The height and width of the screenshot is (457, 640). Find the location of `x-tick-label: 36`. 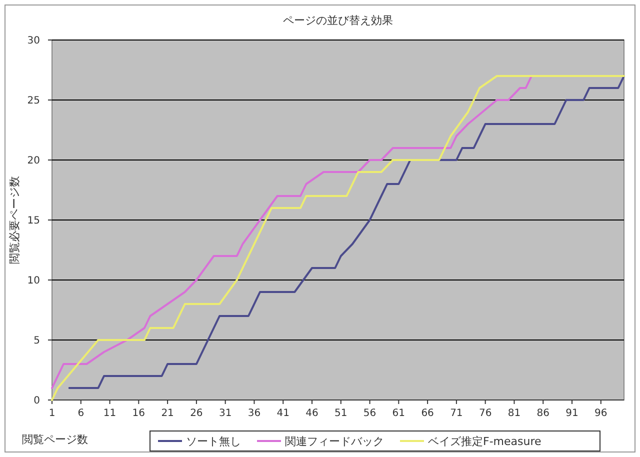

x-tick-label: 36 is located at coordinates (254, 413).